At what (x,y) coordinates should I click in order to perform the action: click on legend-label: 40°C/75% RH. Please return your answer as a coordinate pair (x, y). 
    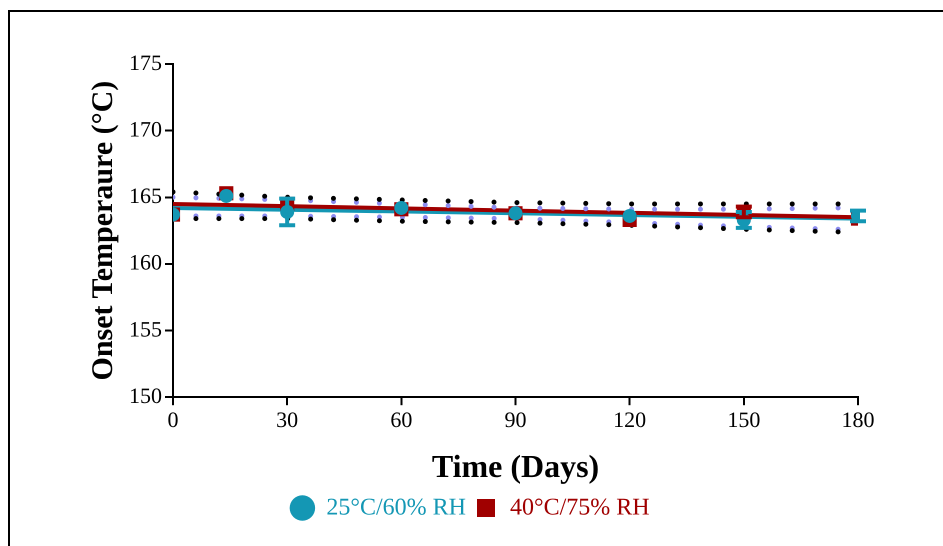
    Looking at the image, I should click on (580, 507).